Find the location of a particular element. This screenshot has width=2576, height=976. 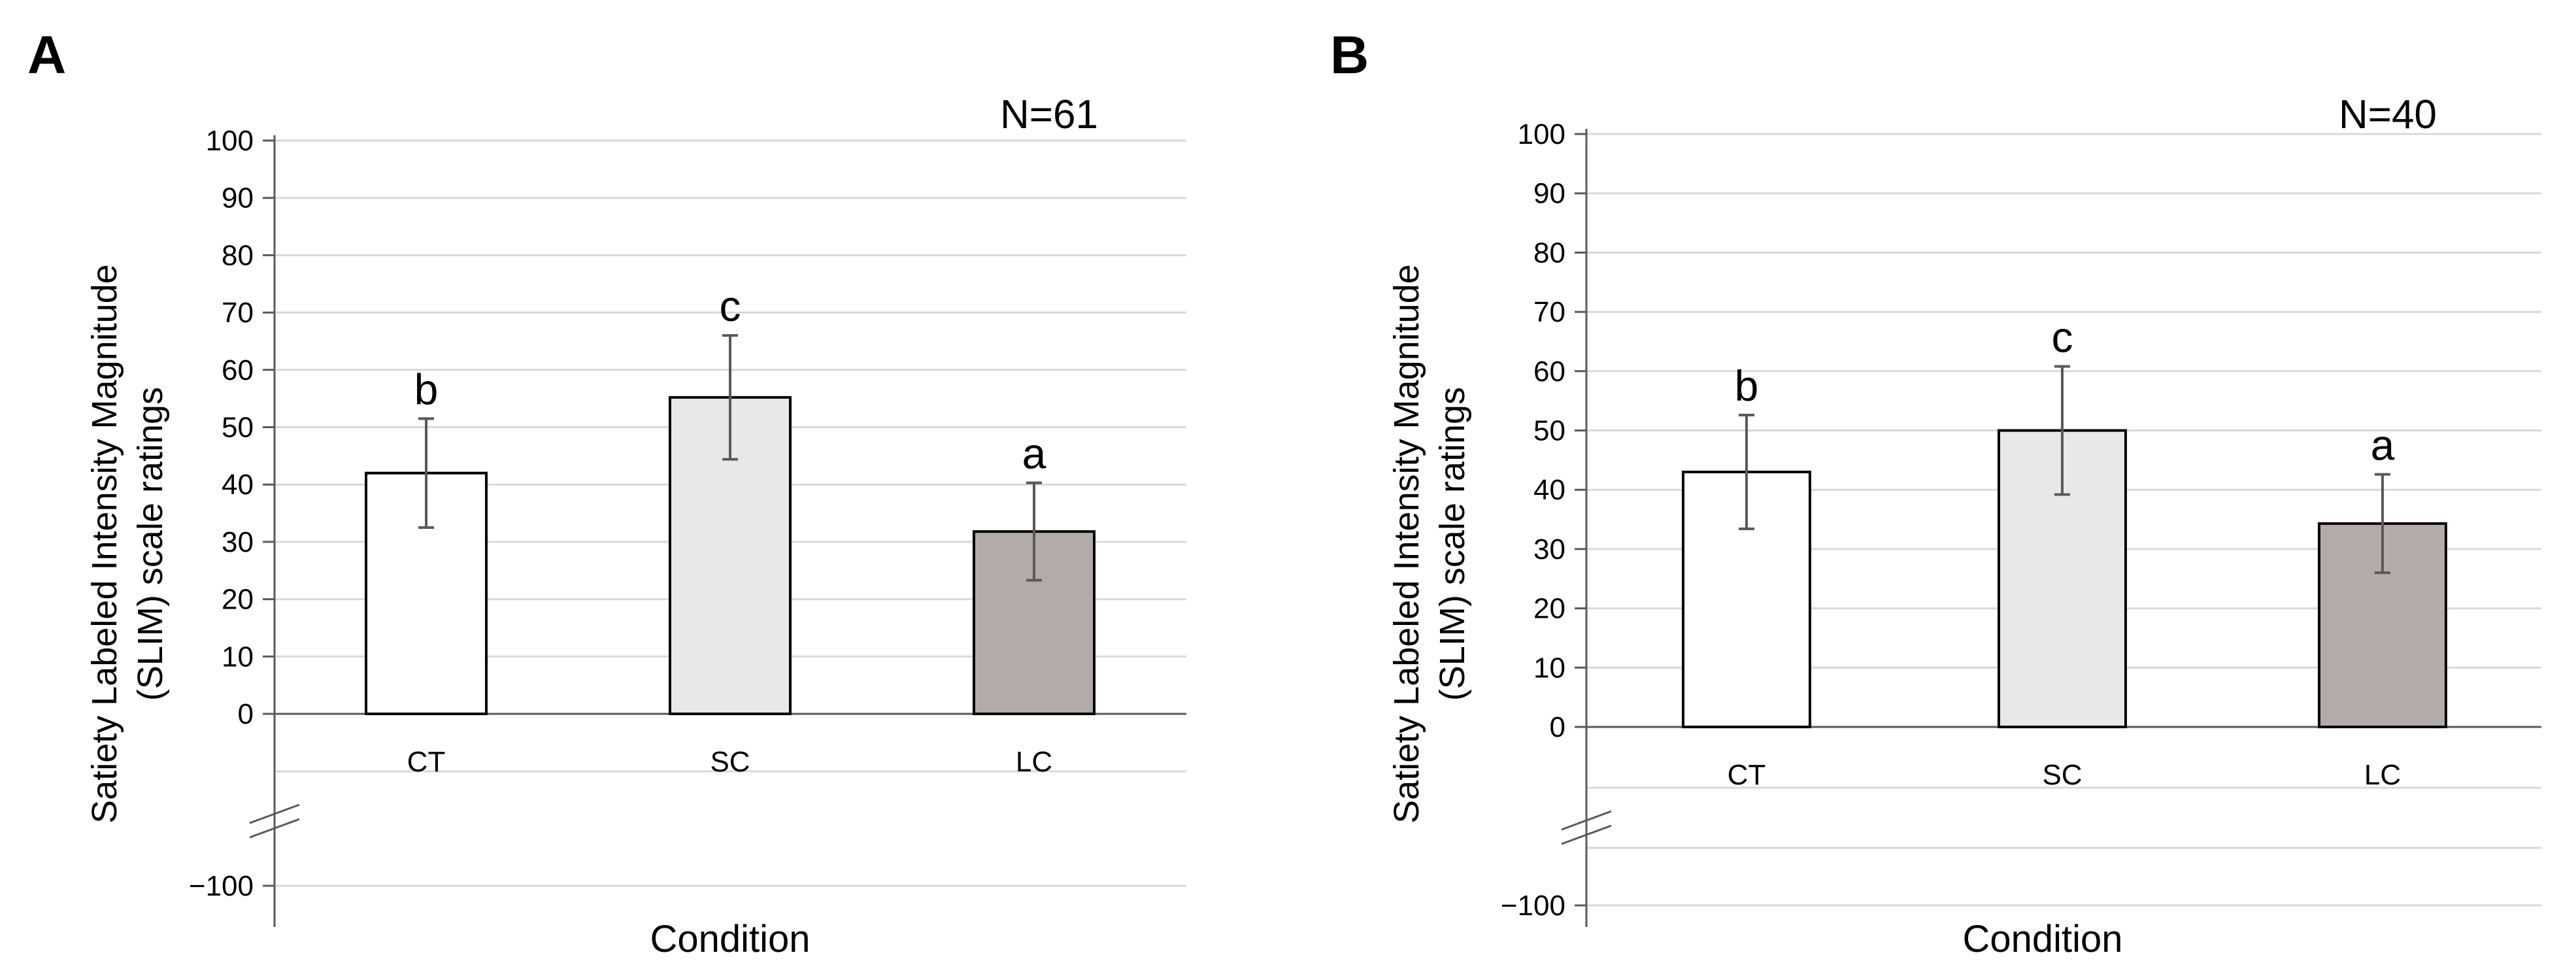

panel-a-category-label-sc: SC is located at coordinates (730, 762).